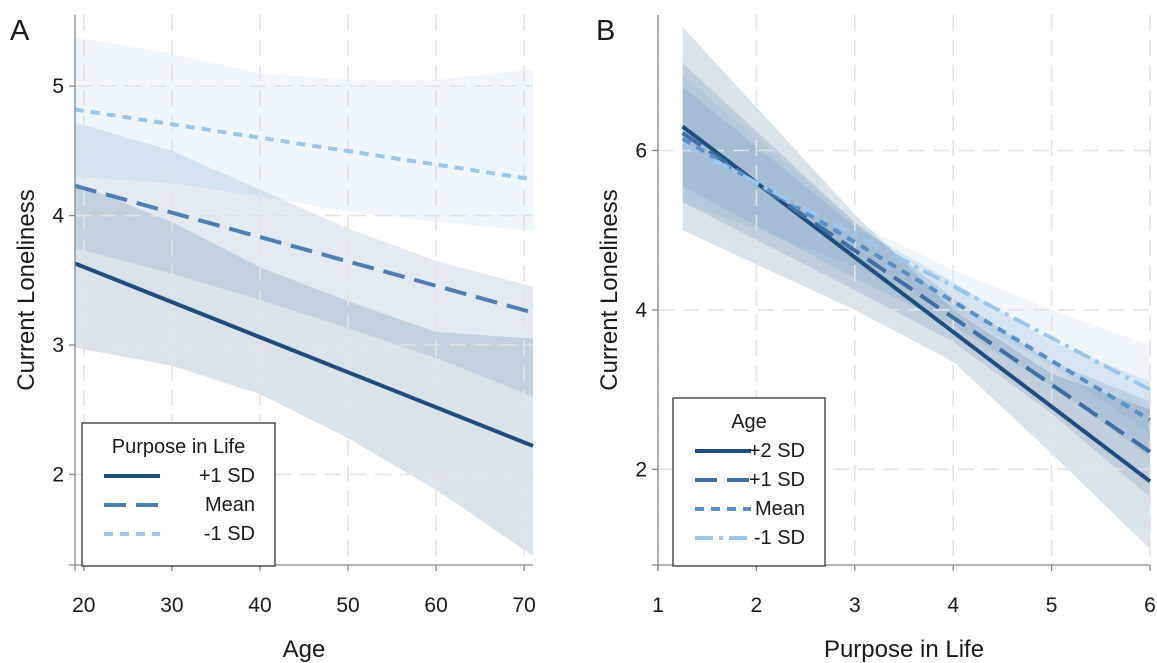 Image resolution: width=1157 pixels, height=663 pixels. I want to click on x-tick-label: 20, so click(83, 605).